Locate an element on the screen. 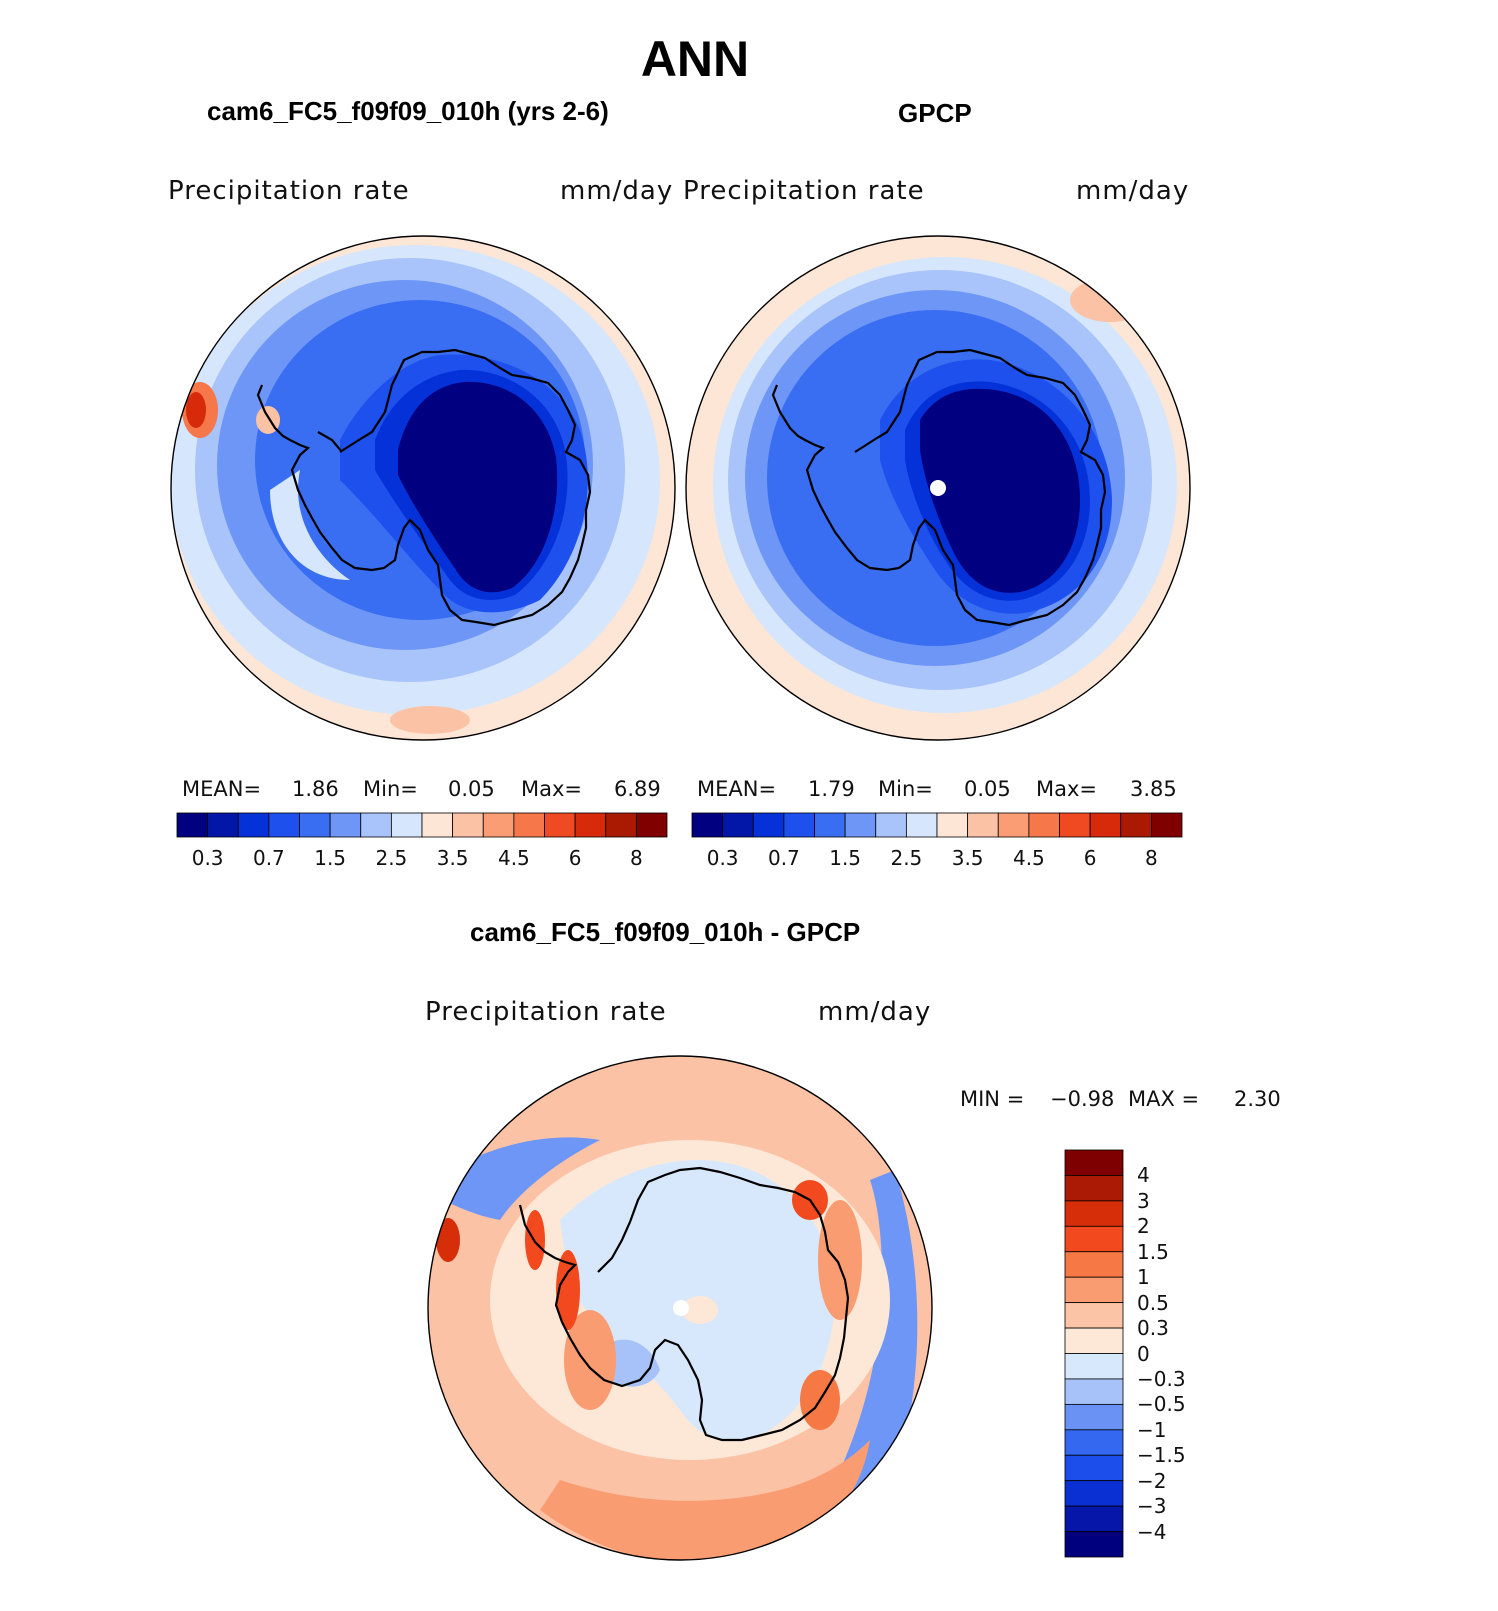 This screenshot has height=1611, width=1498. colorbar-model-tick-label: 0.7 is located at coordinates (268, 858).